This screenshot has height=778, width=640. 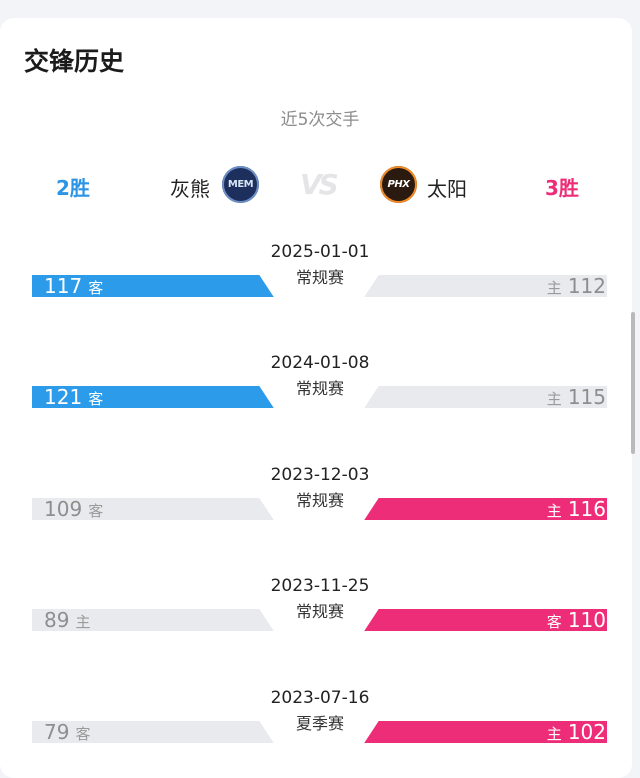 What do you see at coordinates (57, 732) in the screenshot?
I see `score-value: 79` at bounding box center [57, 732].